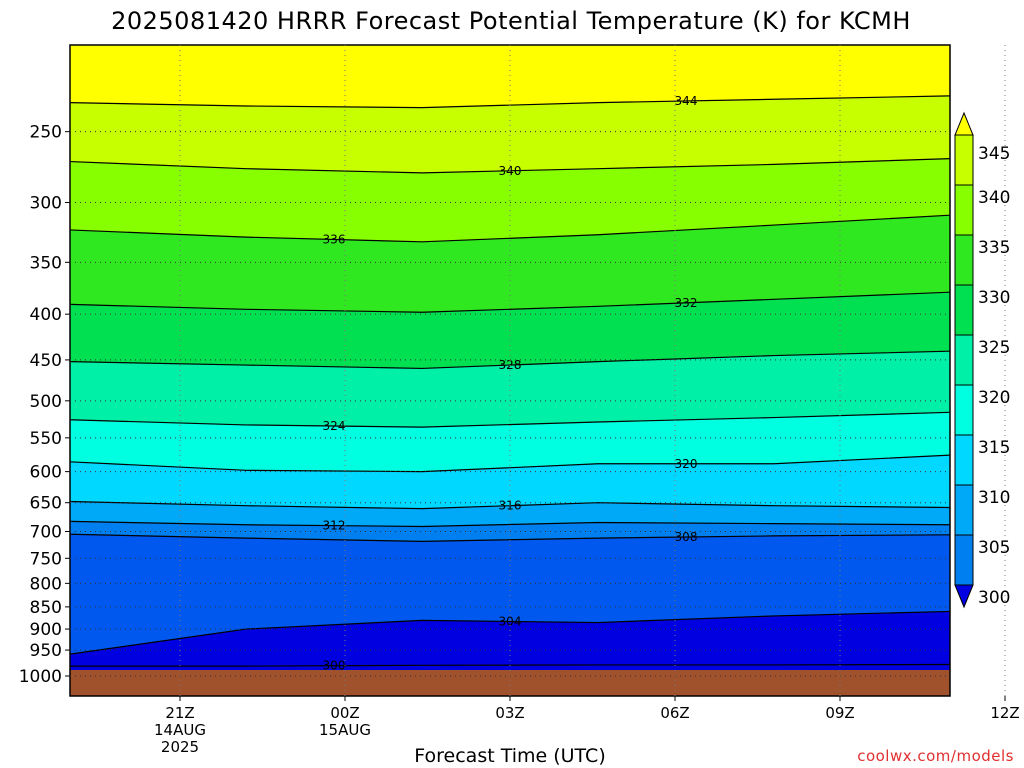 The height and width of the screenshot is (768, 1024). What do you see at coordinates (994, 348) in the screenshot?
I see `colorbar-label: 325` at bounding box center [994, 348].